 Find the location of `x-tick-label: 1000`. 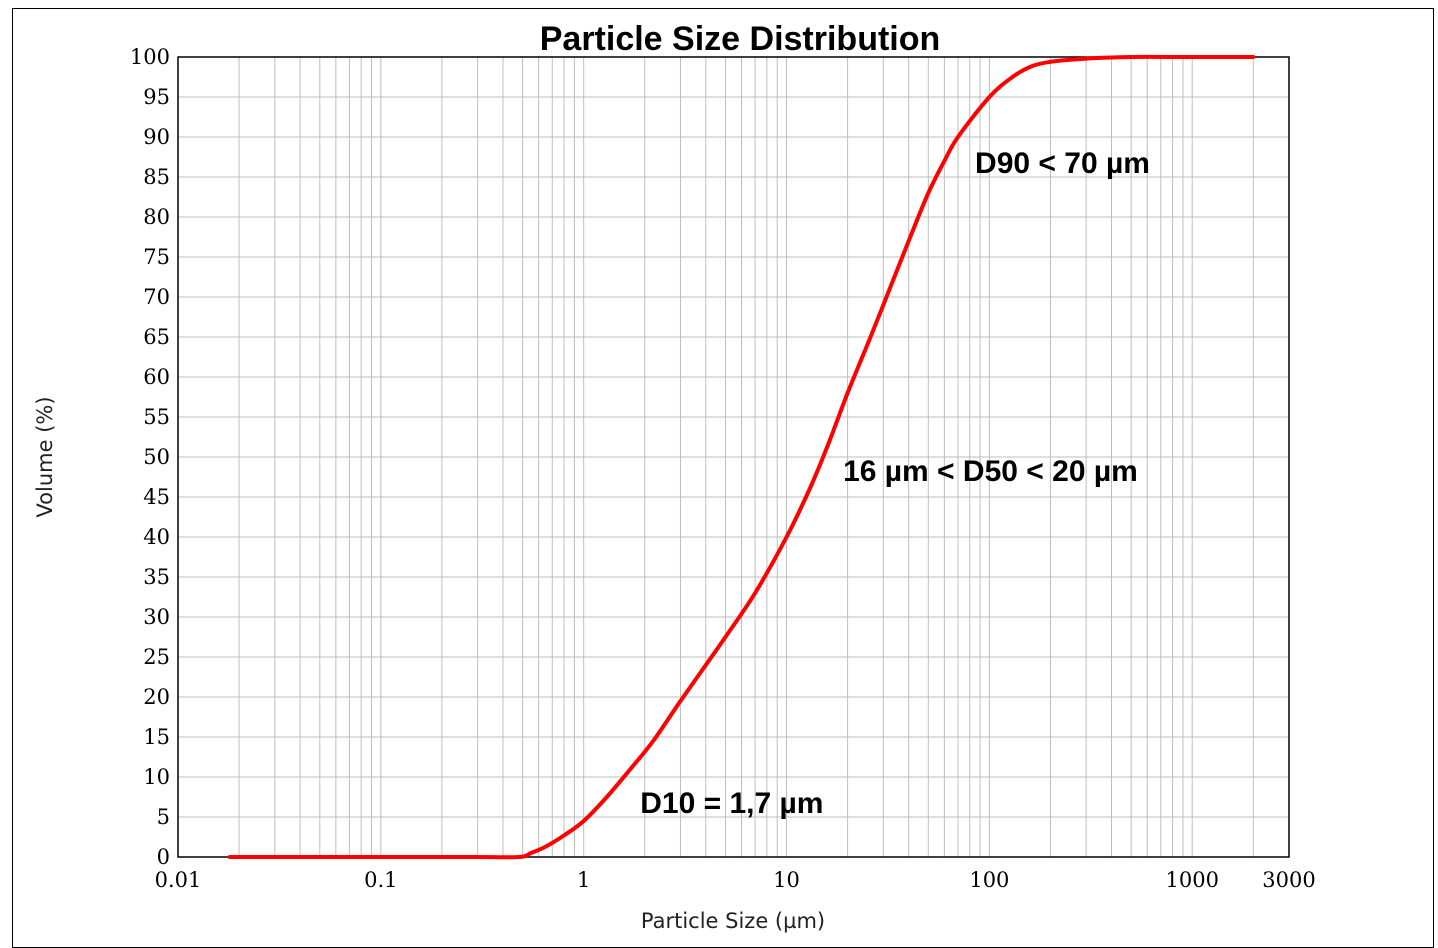

x-tick-label: 1000 is located at coordinates (1191, 880).